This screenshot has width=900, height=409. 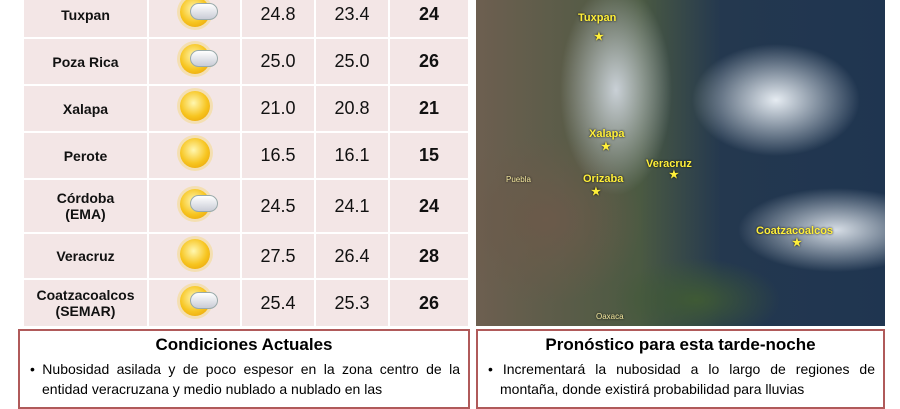 What do you see at coordinates (603, 179) in the screenshot?
I see `map-label-orizaba: Orizaba` at bounding box center [603, 179].